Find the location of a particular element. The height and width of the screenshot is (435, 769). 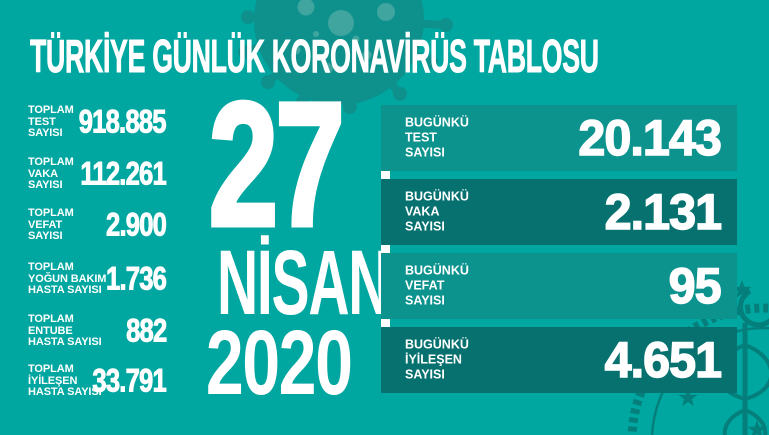

total-value: 2.900 is located at coordinates (136, 224).